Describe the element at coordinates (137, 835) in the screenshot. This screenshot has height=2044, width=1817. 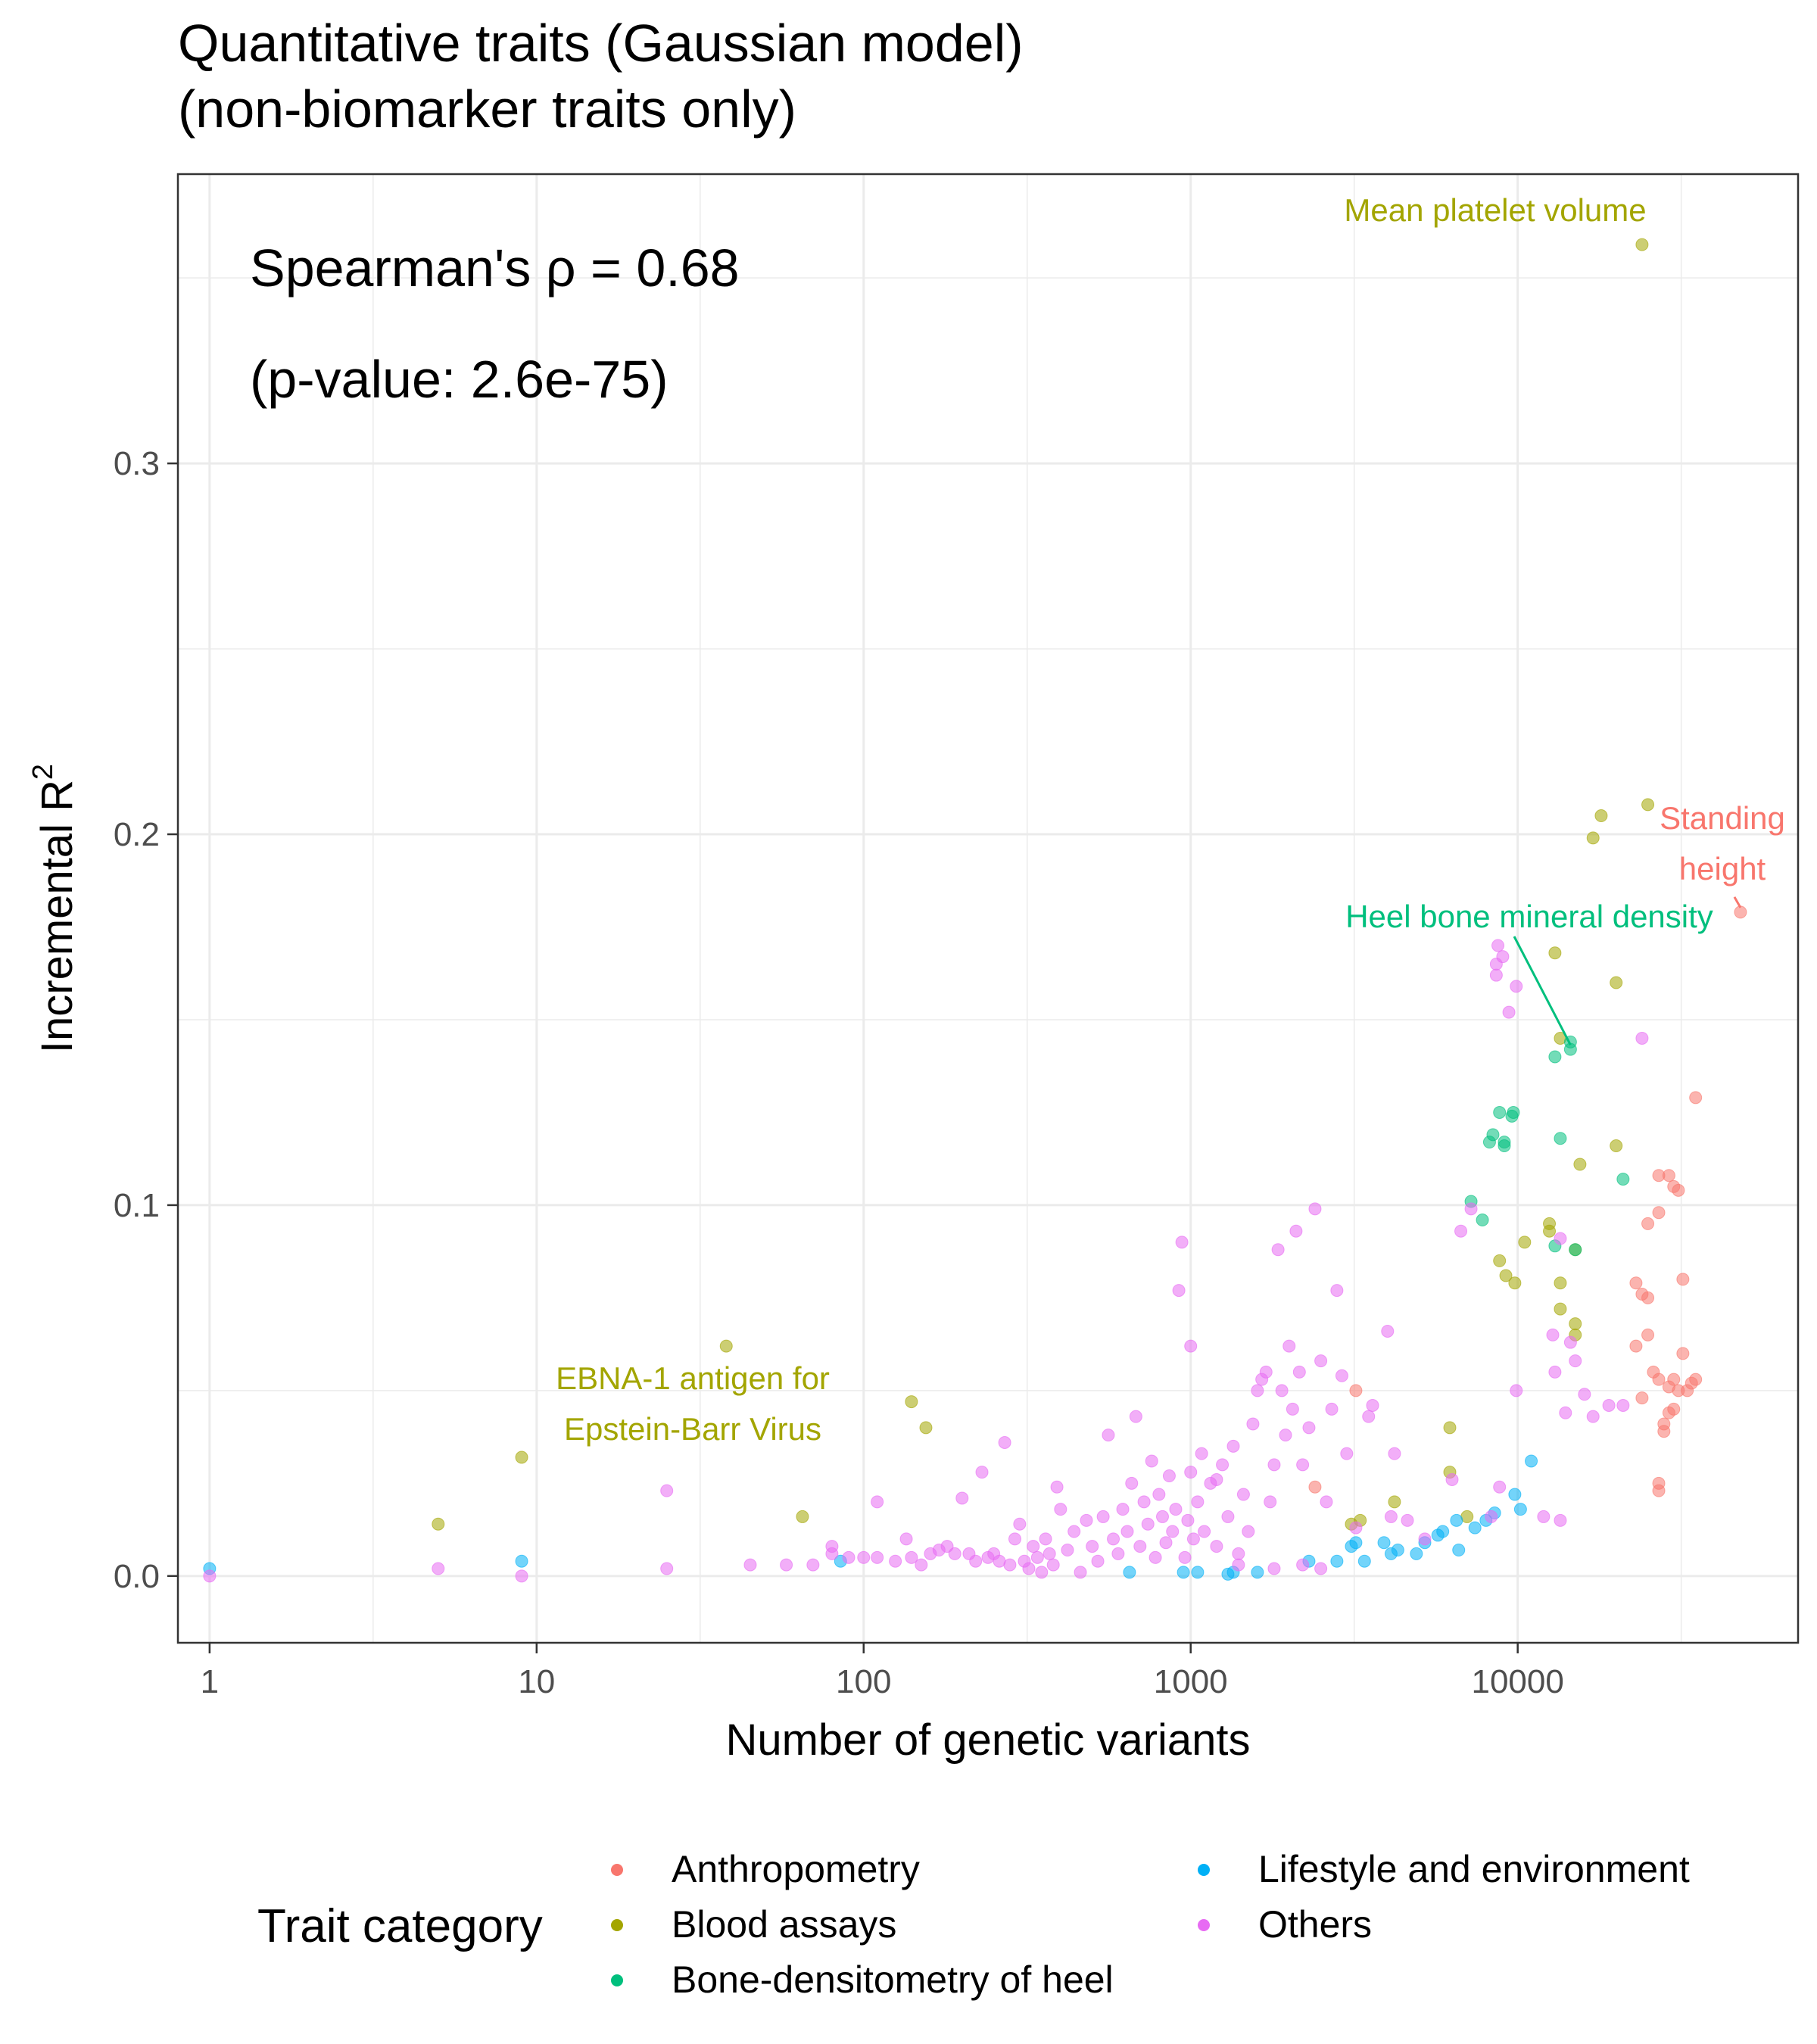
I see `y-tick-label: 0.2` at that location.